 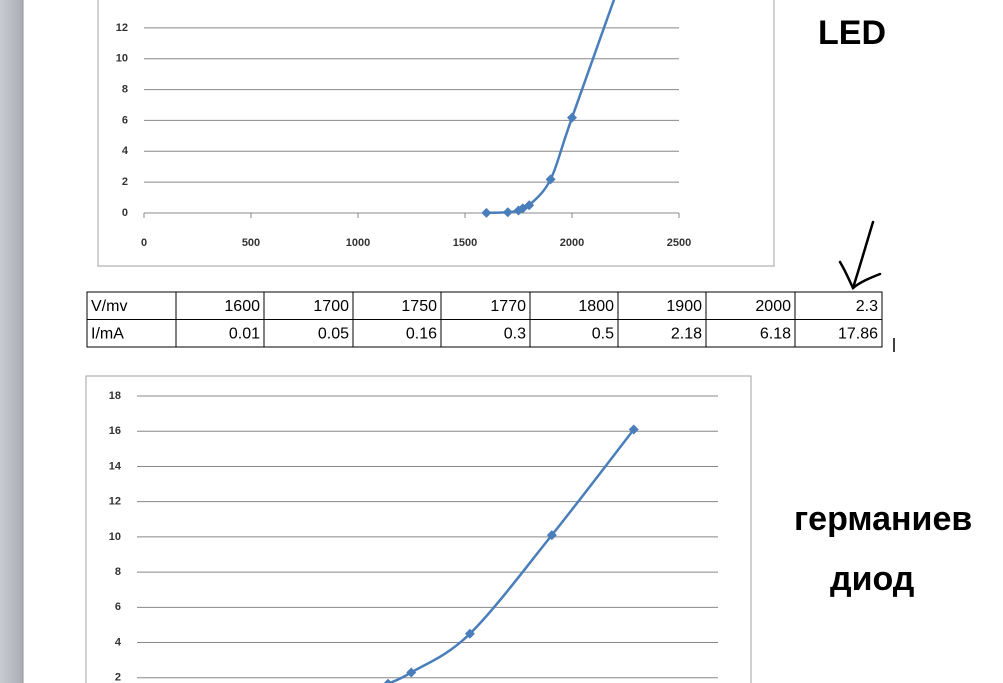 What do you see at coordinates (511, 555) in the screenshot?
I see `data-line` at bounding box center [511, 555].